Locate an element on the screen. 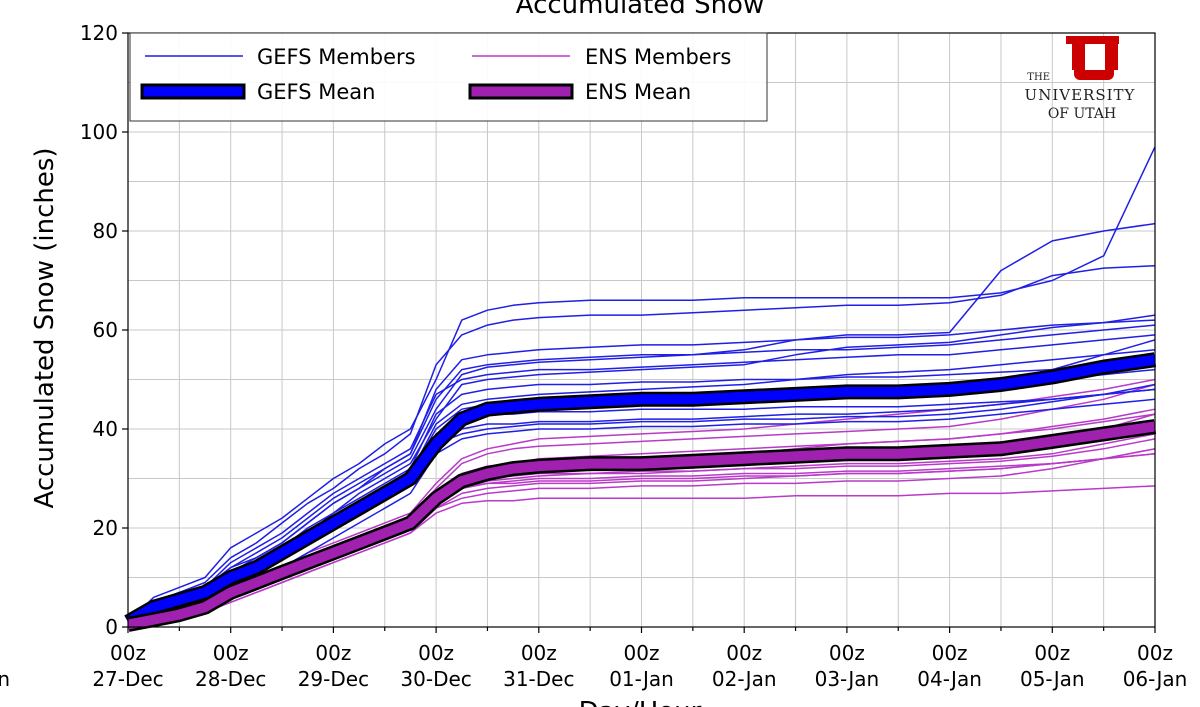 This screenshot has height=707, width=1200. x-tick-date-label: 05-Jan is located at coordinates (1052, 679).